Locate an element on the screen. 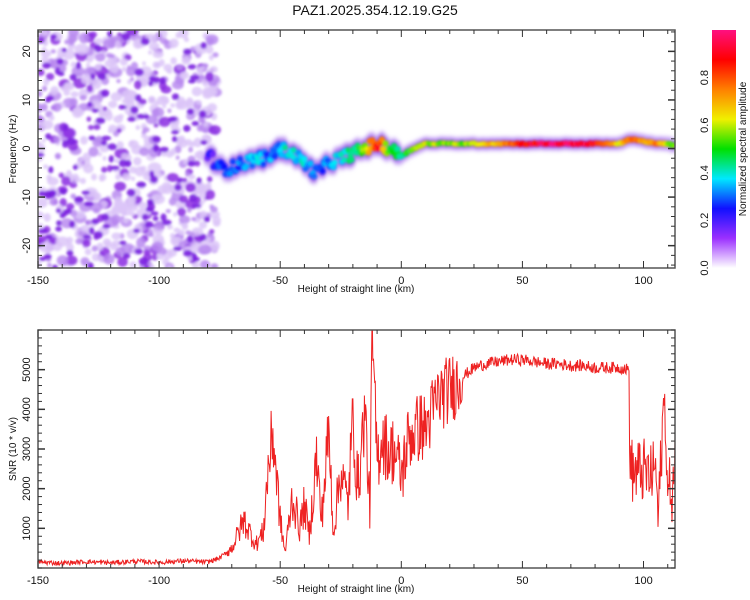 The width and height of the screenshot is (750, 600). y-tick-label: -10 is located at coordinates (27, 197).